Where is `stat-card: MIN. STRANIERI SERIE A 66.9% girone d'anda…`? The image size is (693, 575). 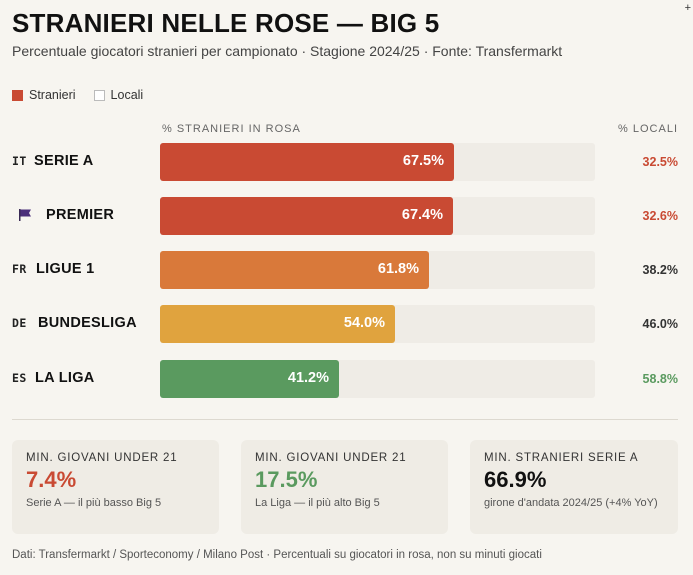
stat-card: MIN. STRANIERI SERIE A 66.9% girone d'anda… is located at coordinates (574, 487).